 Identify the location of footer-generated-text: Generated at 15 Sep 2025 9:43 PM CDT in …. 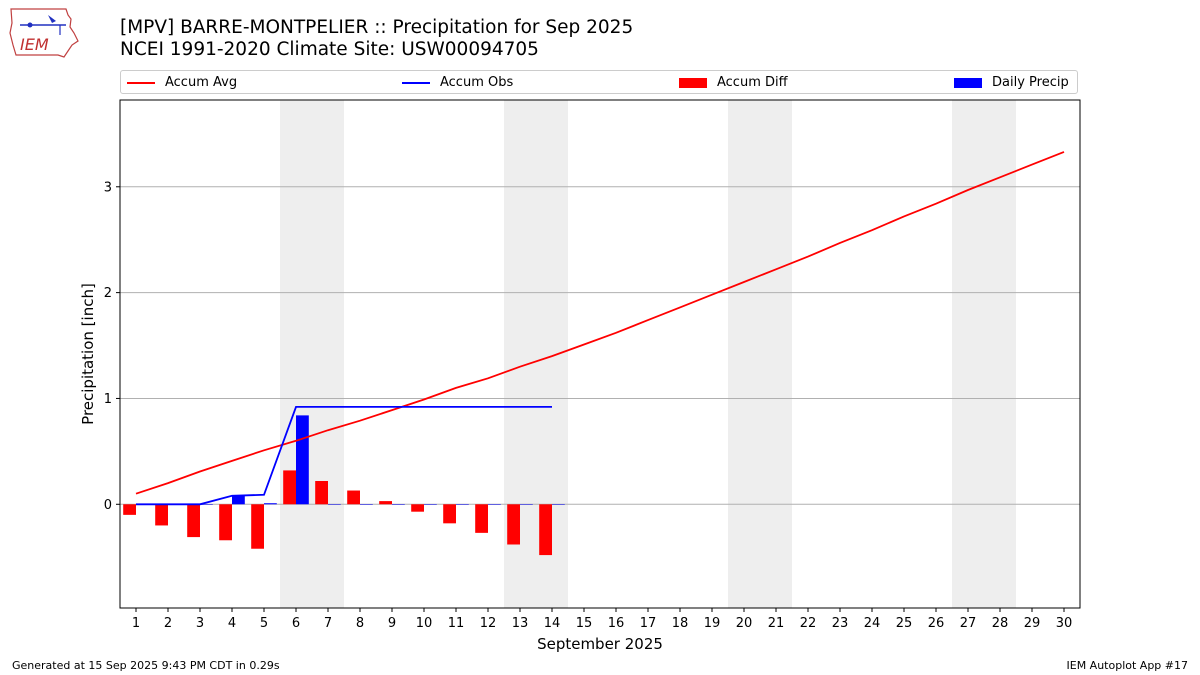
(146, 665).